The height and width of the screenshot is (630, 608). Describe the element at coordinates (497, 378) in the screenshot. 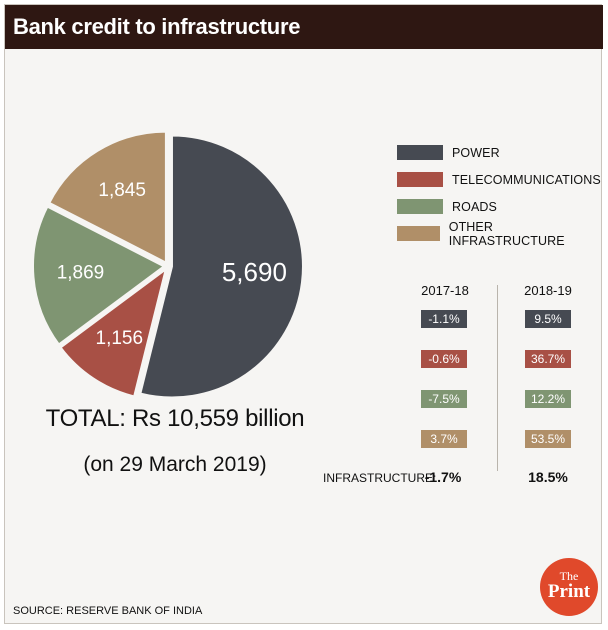

I see `column-divider` at that location.